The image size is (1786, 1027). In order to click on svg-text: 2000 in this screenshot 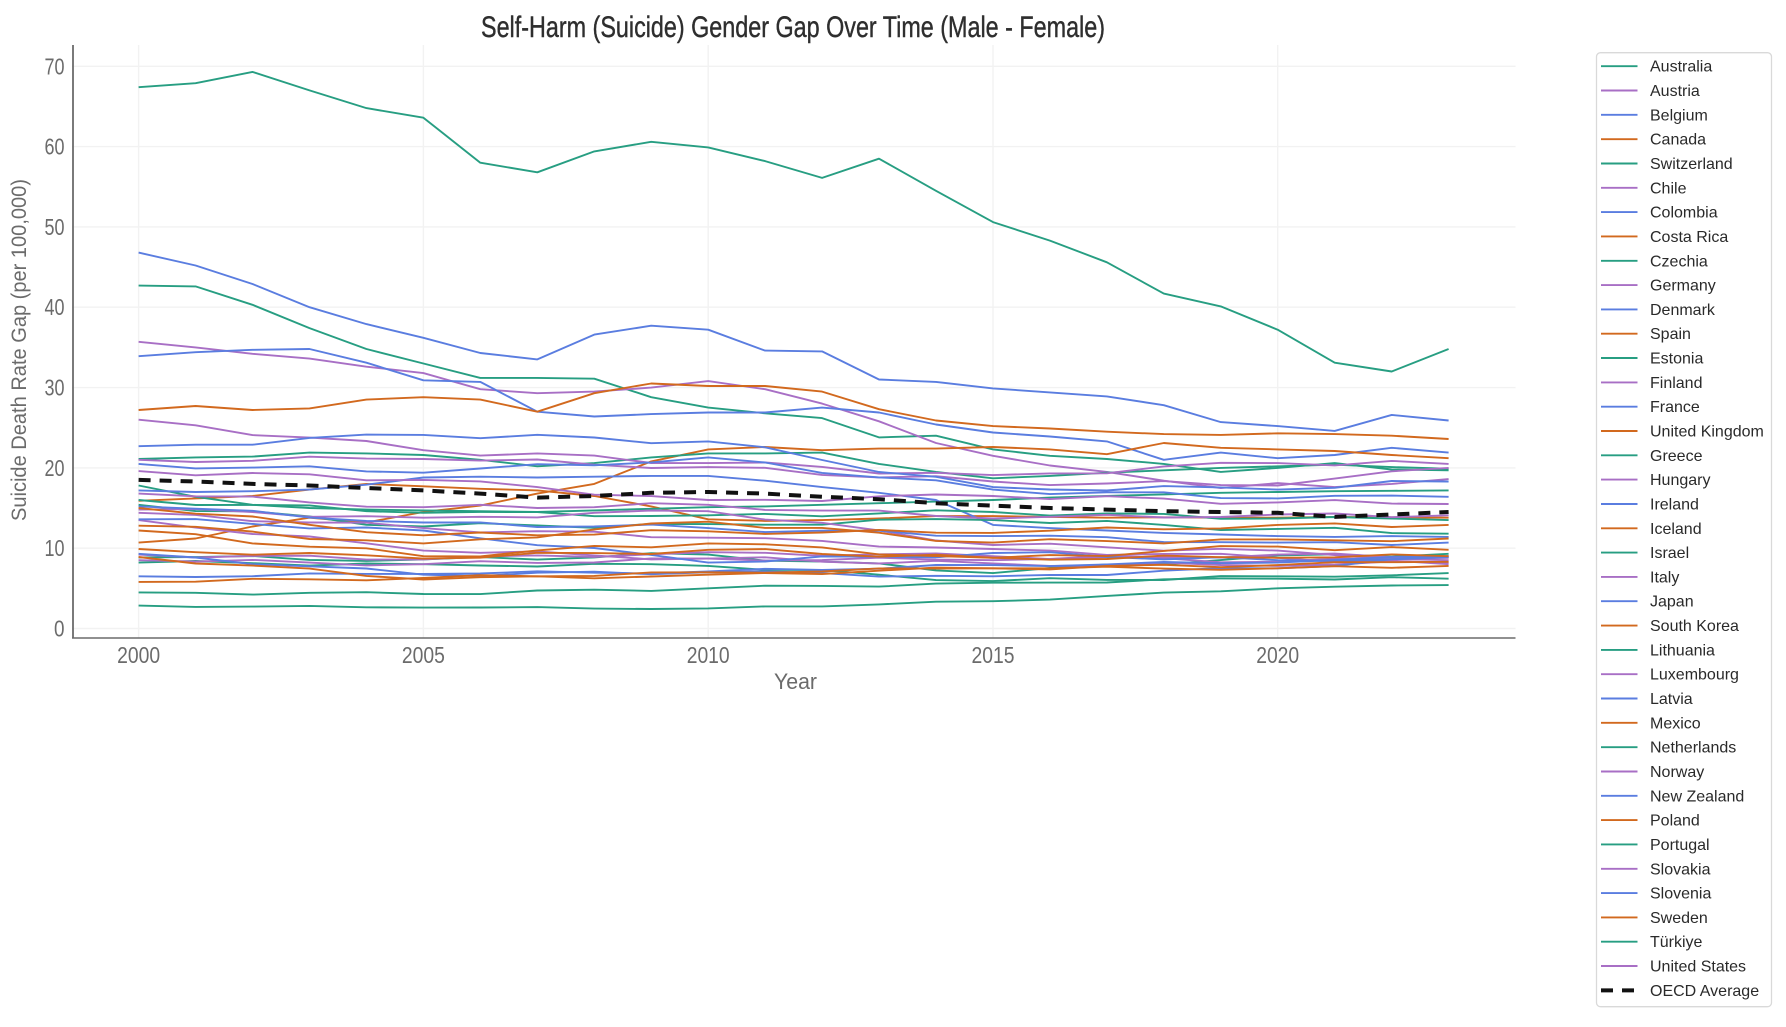, I will do `click(138, 655)`.